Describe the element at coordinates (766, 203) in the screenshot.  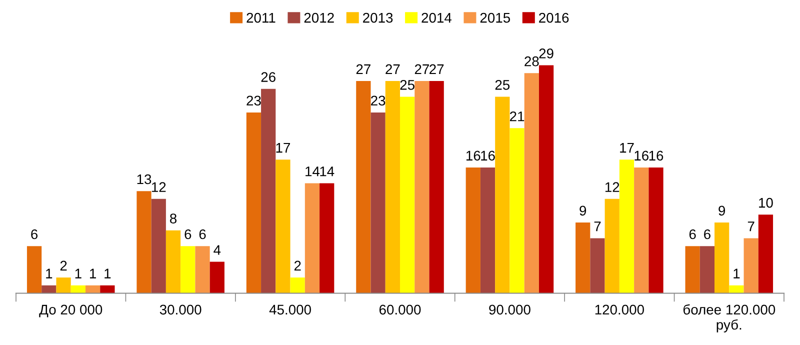
I see `data-label: 10` at that location.